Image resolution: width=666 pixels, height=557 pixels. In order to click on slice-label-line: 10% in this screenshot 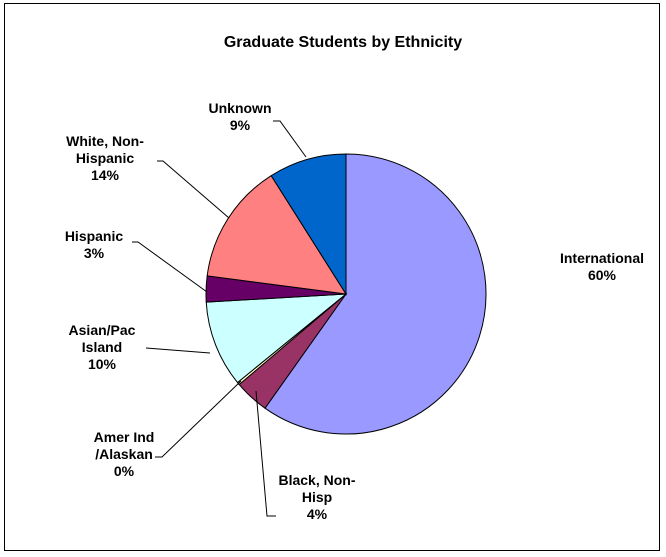, I will do `click(102, 364)`.